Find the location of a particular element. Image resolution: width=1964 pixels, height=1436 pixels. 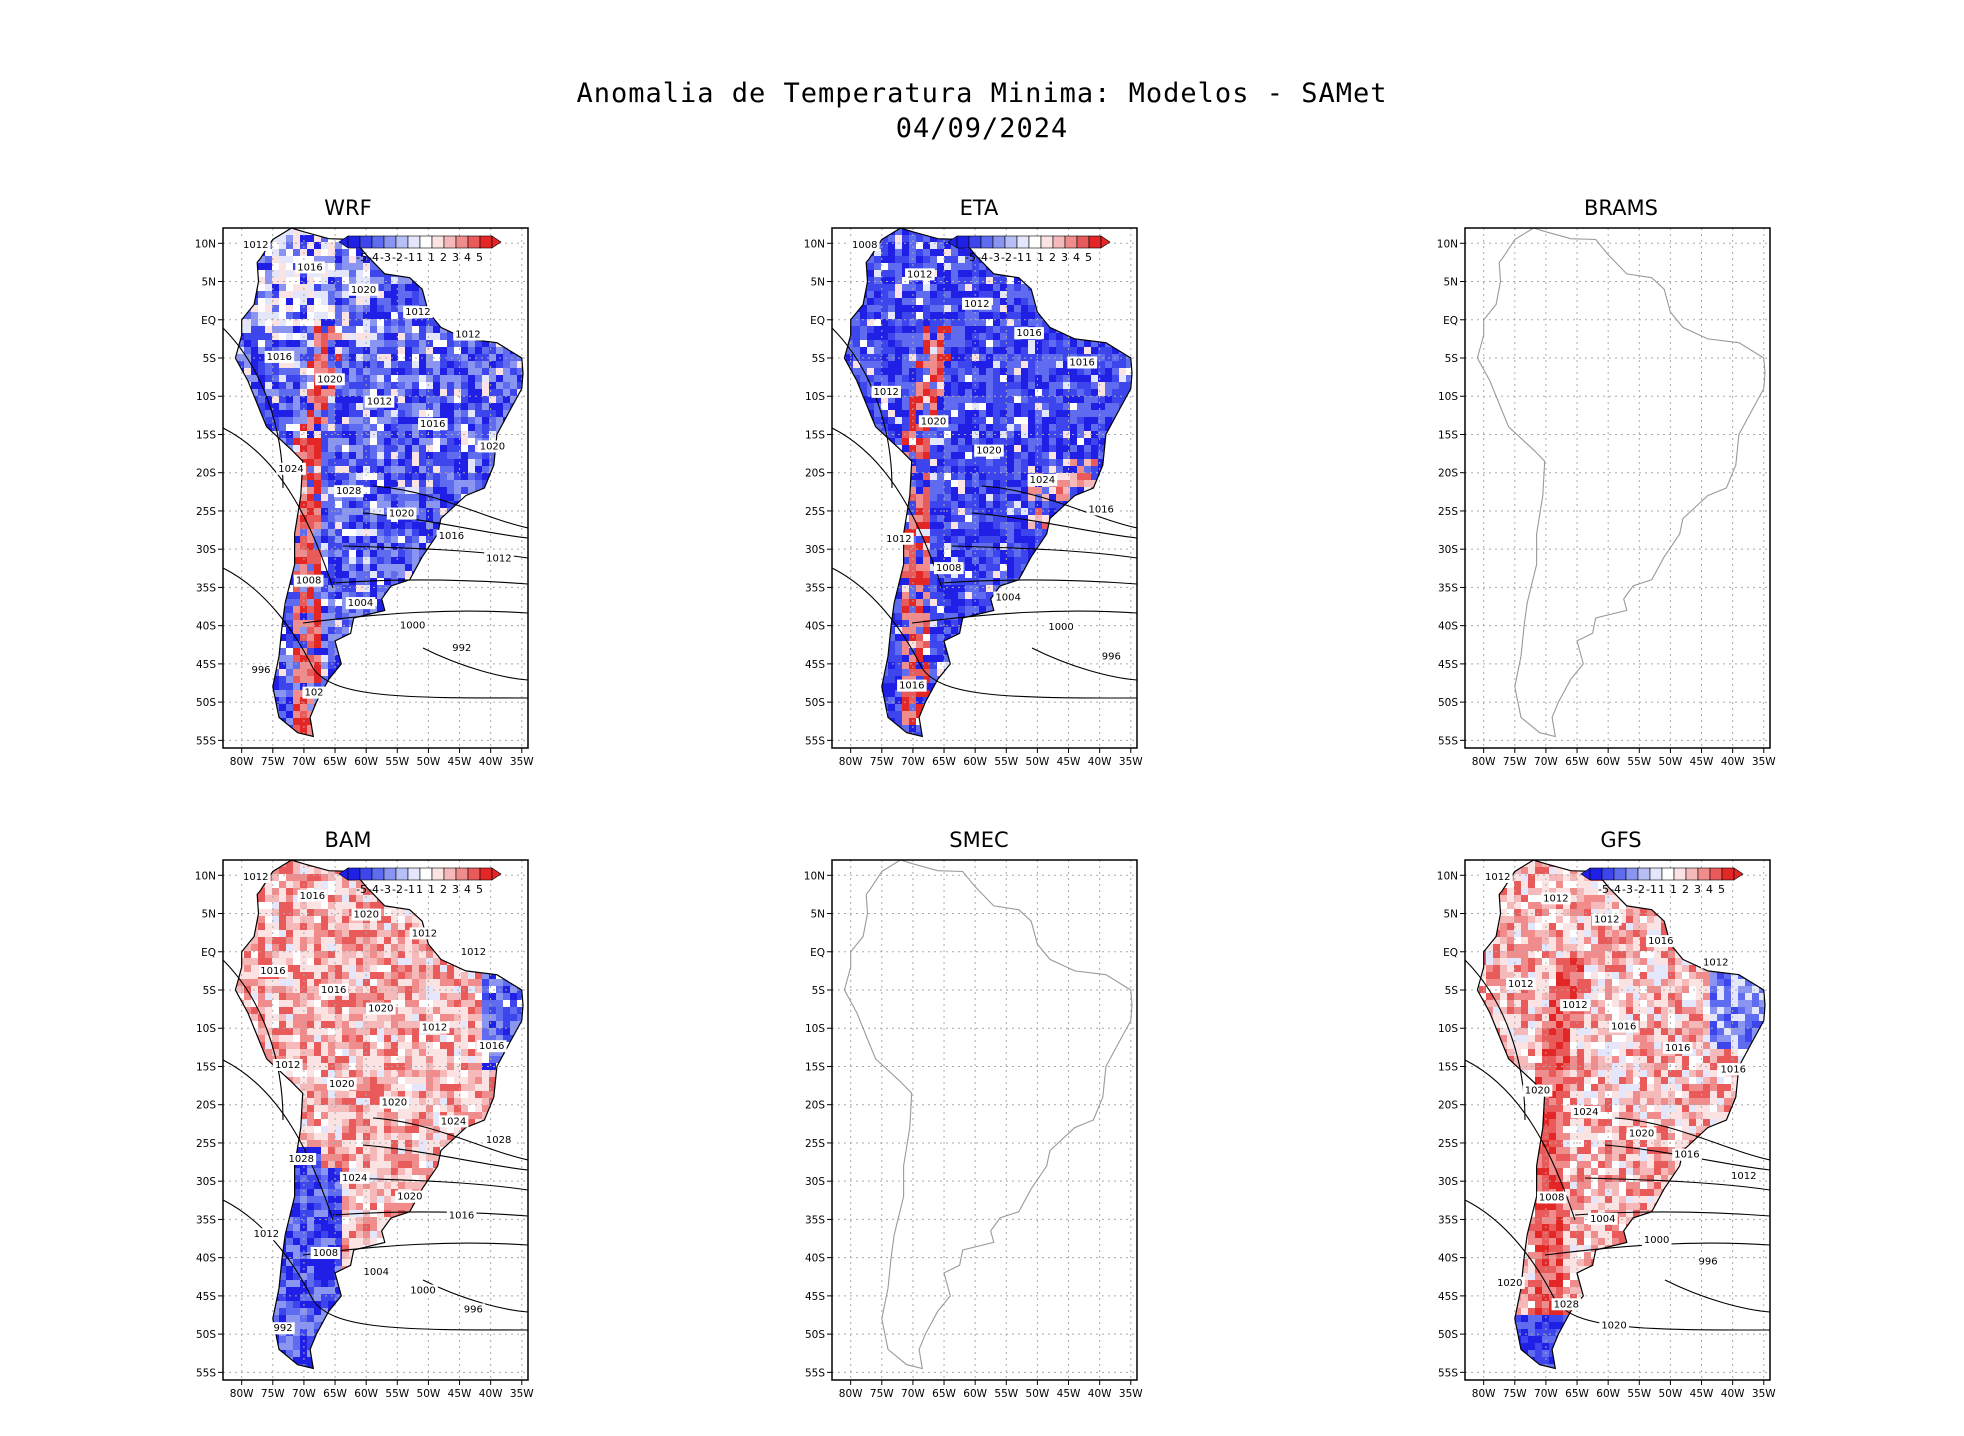

isobar-label-gfs-18: 996 is located at coordinates (1708, 1262).